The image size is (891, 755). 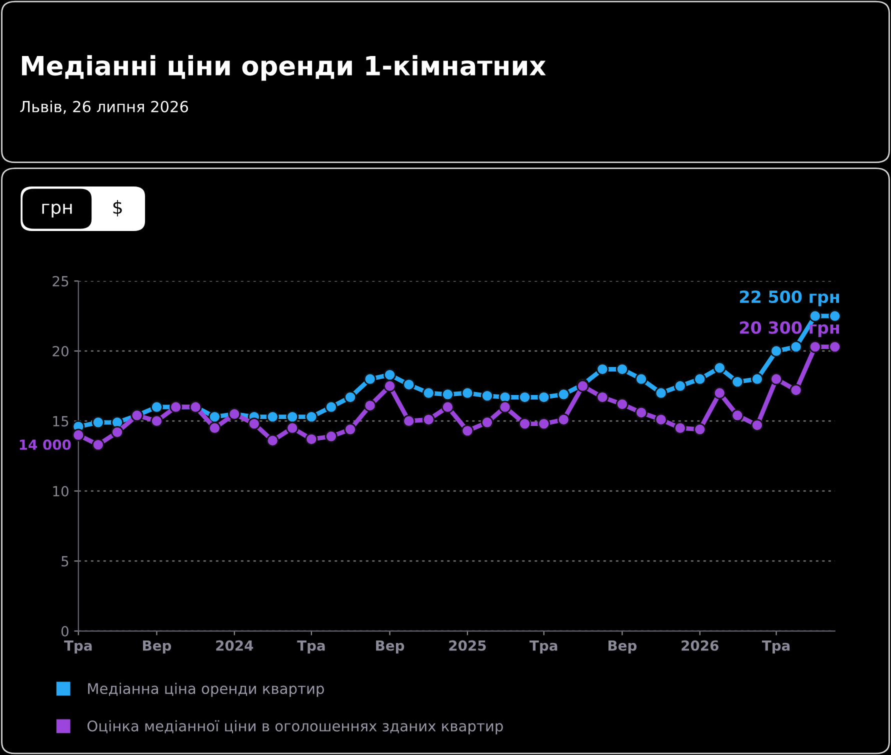 I want to click on annotation: 14 000, so click(x=45, y=444).